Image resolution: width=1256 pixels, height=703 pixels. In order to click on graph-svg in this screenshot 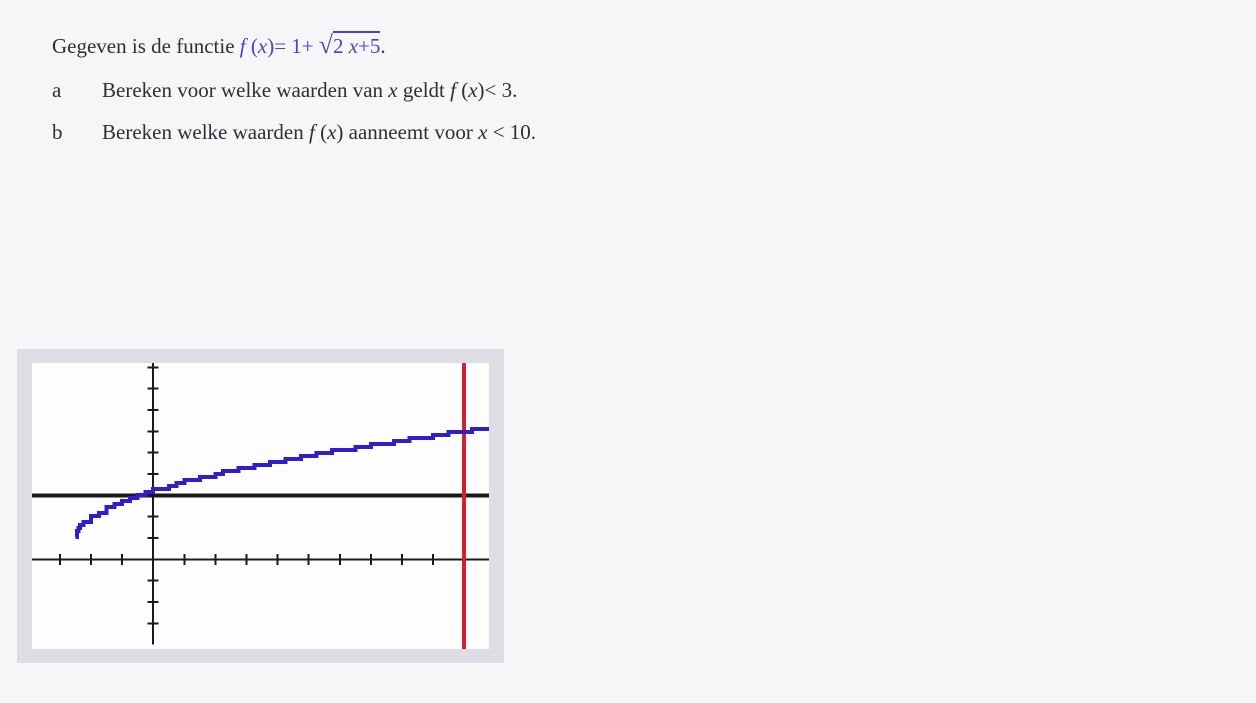, I will do `click(260, 506)`.